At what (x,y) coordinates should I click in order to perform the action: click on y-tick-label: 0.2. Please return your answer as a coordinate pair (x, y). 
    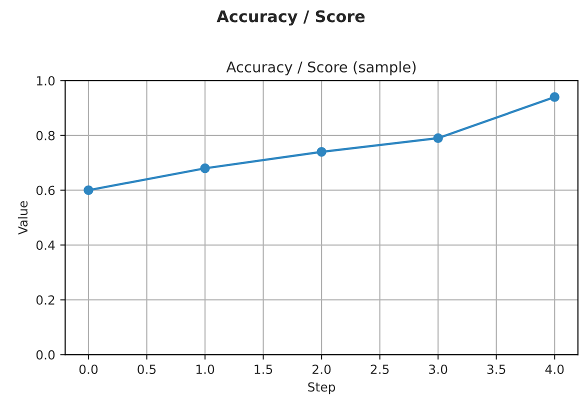
    Looking at the image, I should click on (45, 300).